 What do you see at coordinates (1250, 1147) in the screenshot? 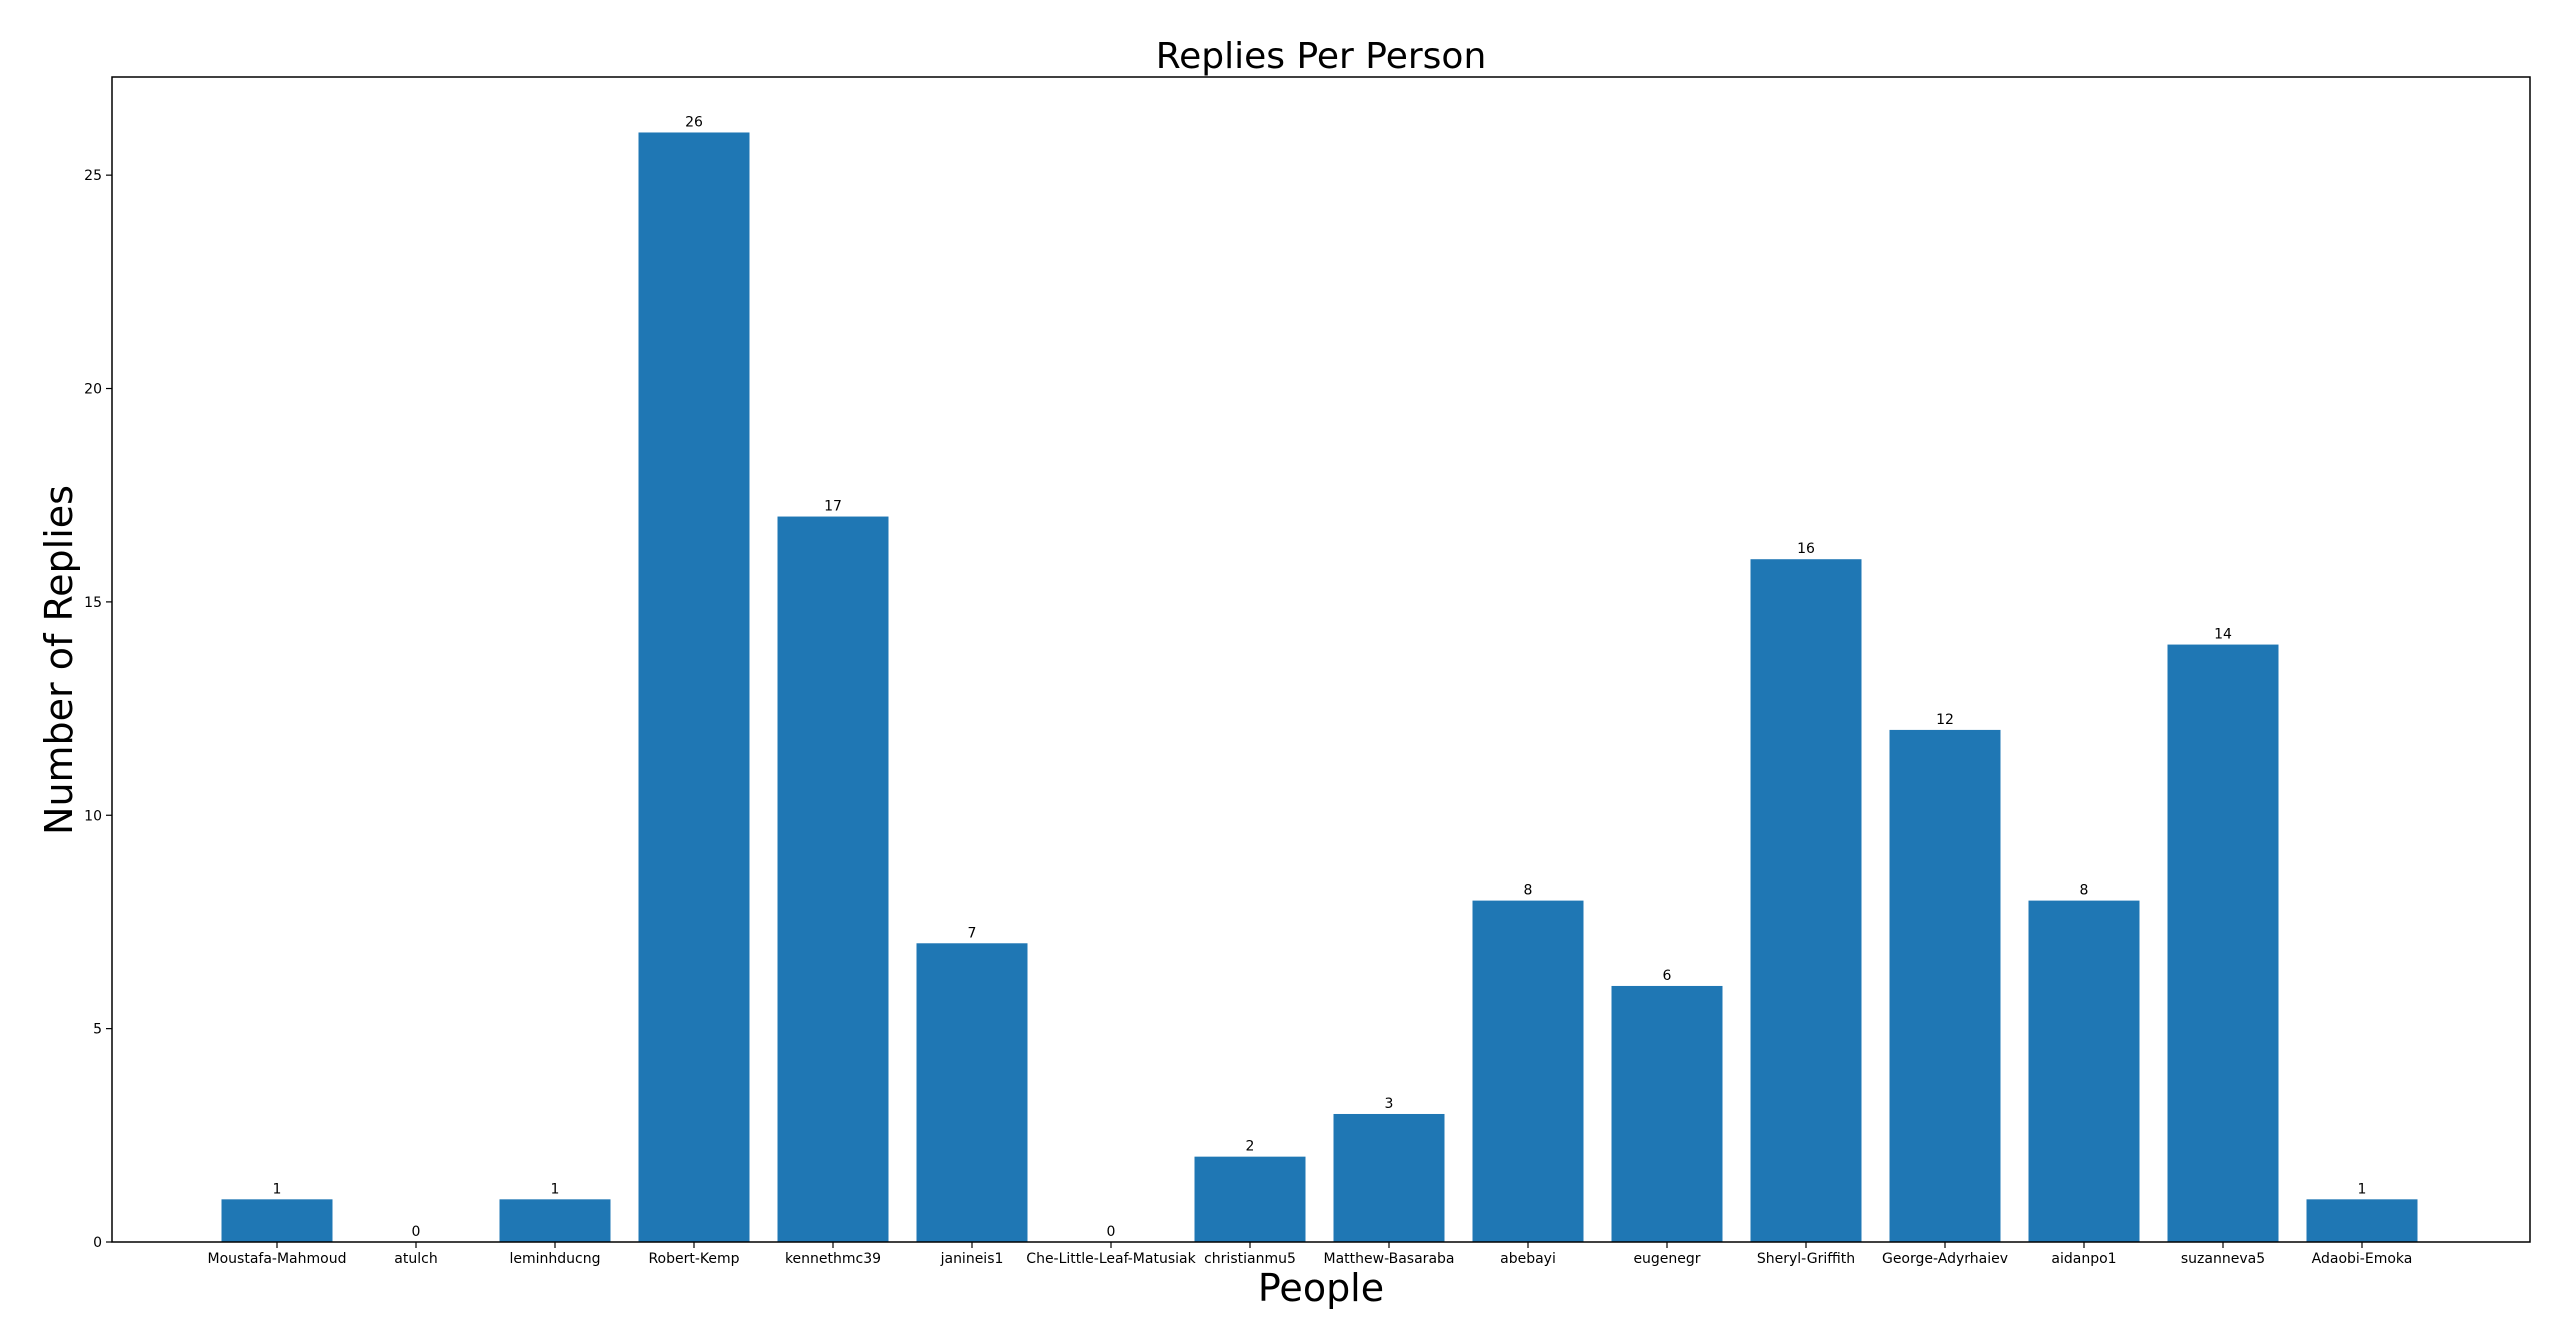
I see `data-label: 2` at bounding box center [1250, 1147].